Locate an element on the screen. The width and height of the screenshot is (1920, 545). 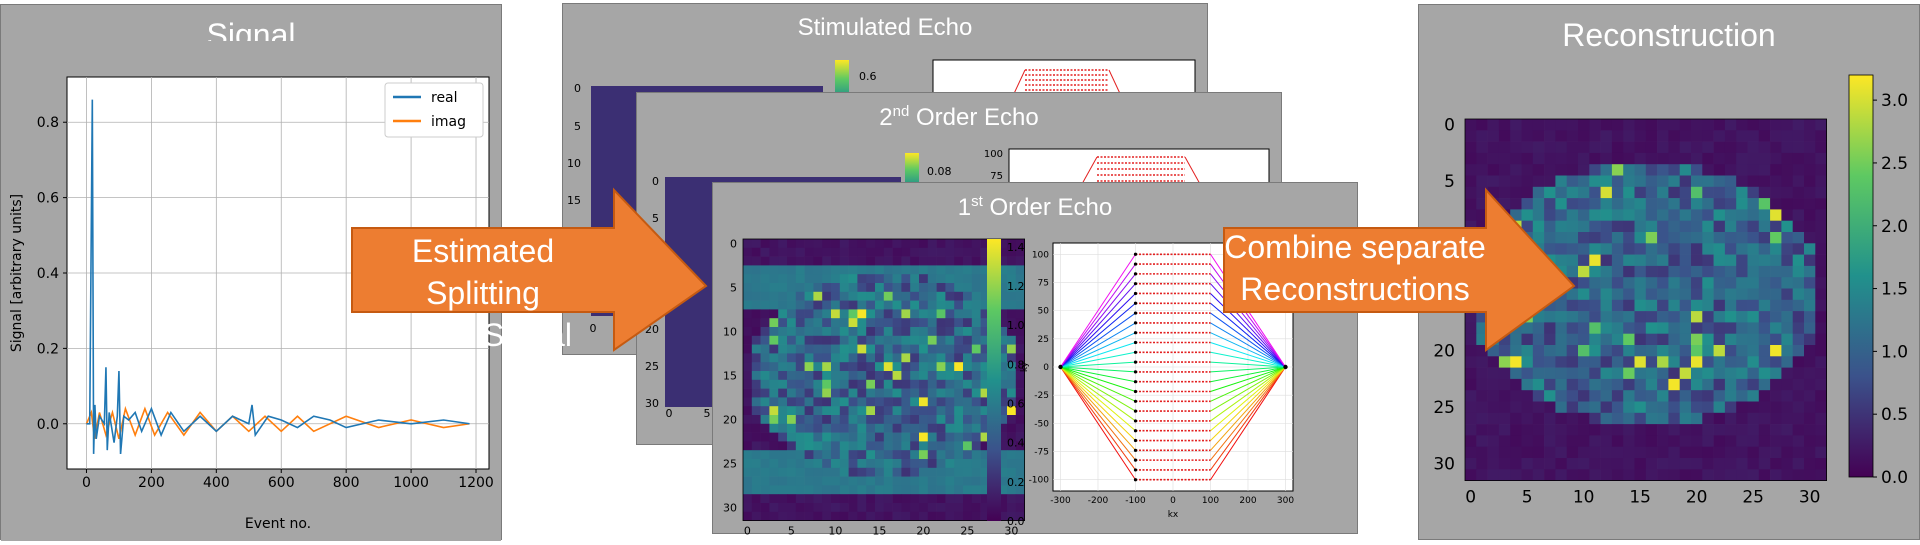
signal-y-tick: 0.0 is located at coordinates (48, 425).